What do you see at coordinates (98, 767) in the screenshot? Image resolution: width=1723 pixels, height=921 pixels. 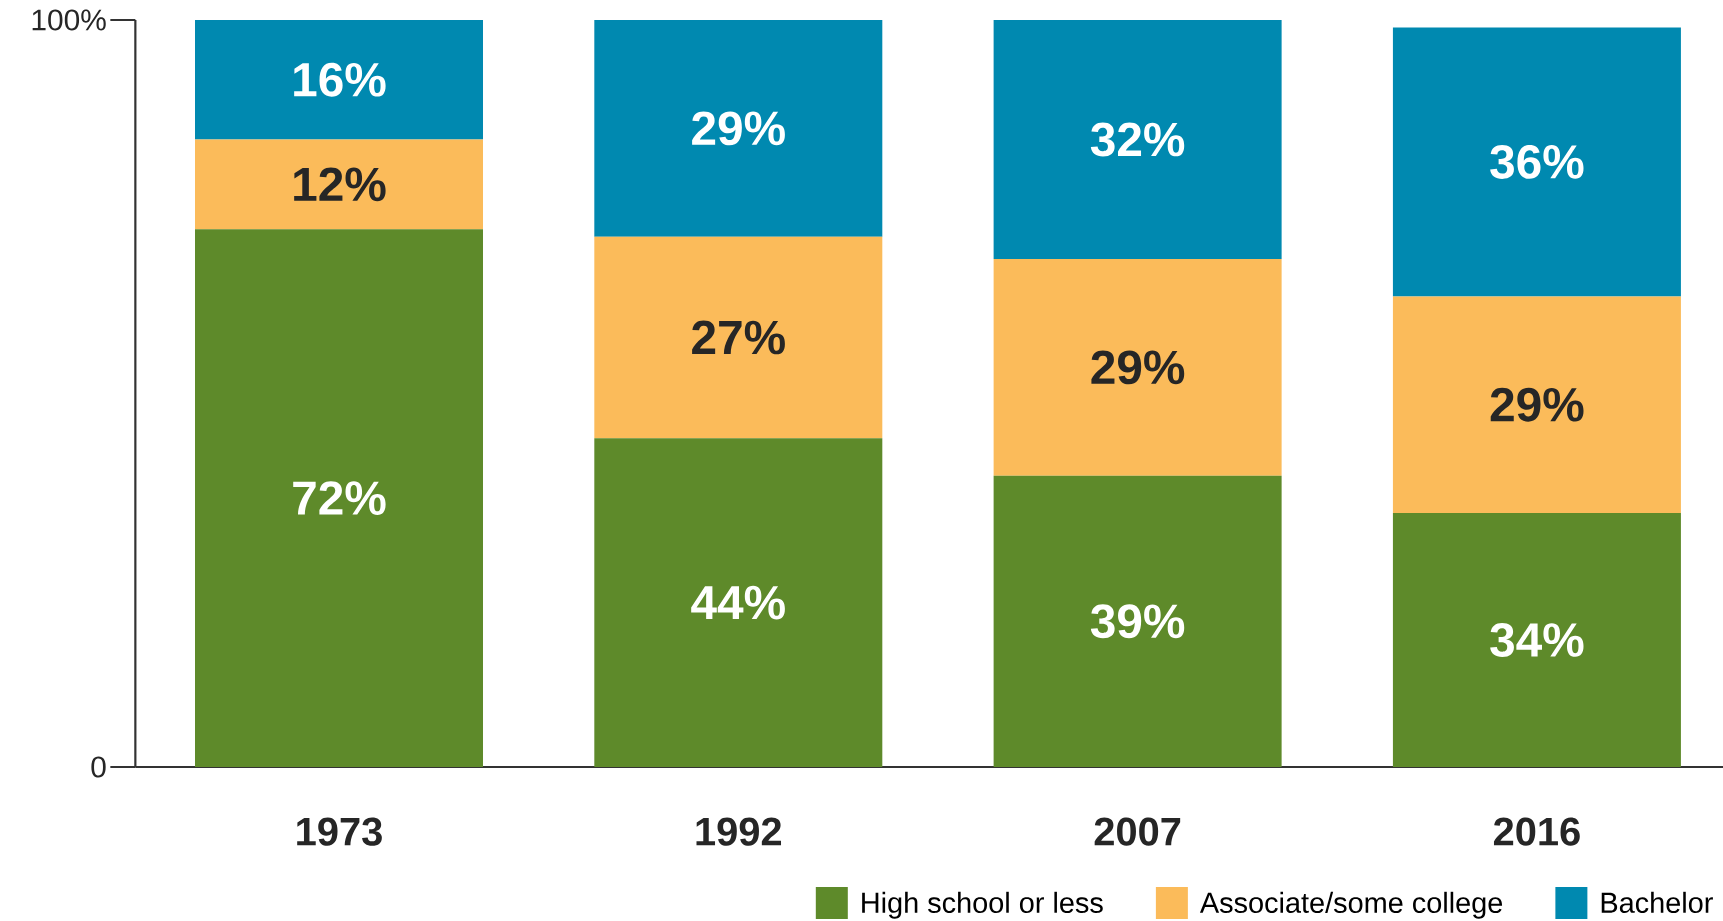 I see `y-tick-label: 0` at bounding box center [98, 767].